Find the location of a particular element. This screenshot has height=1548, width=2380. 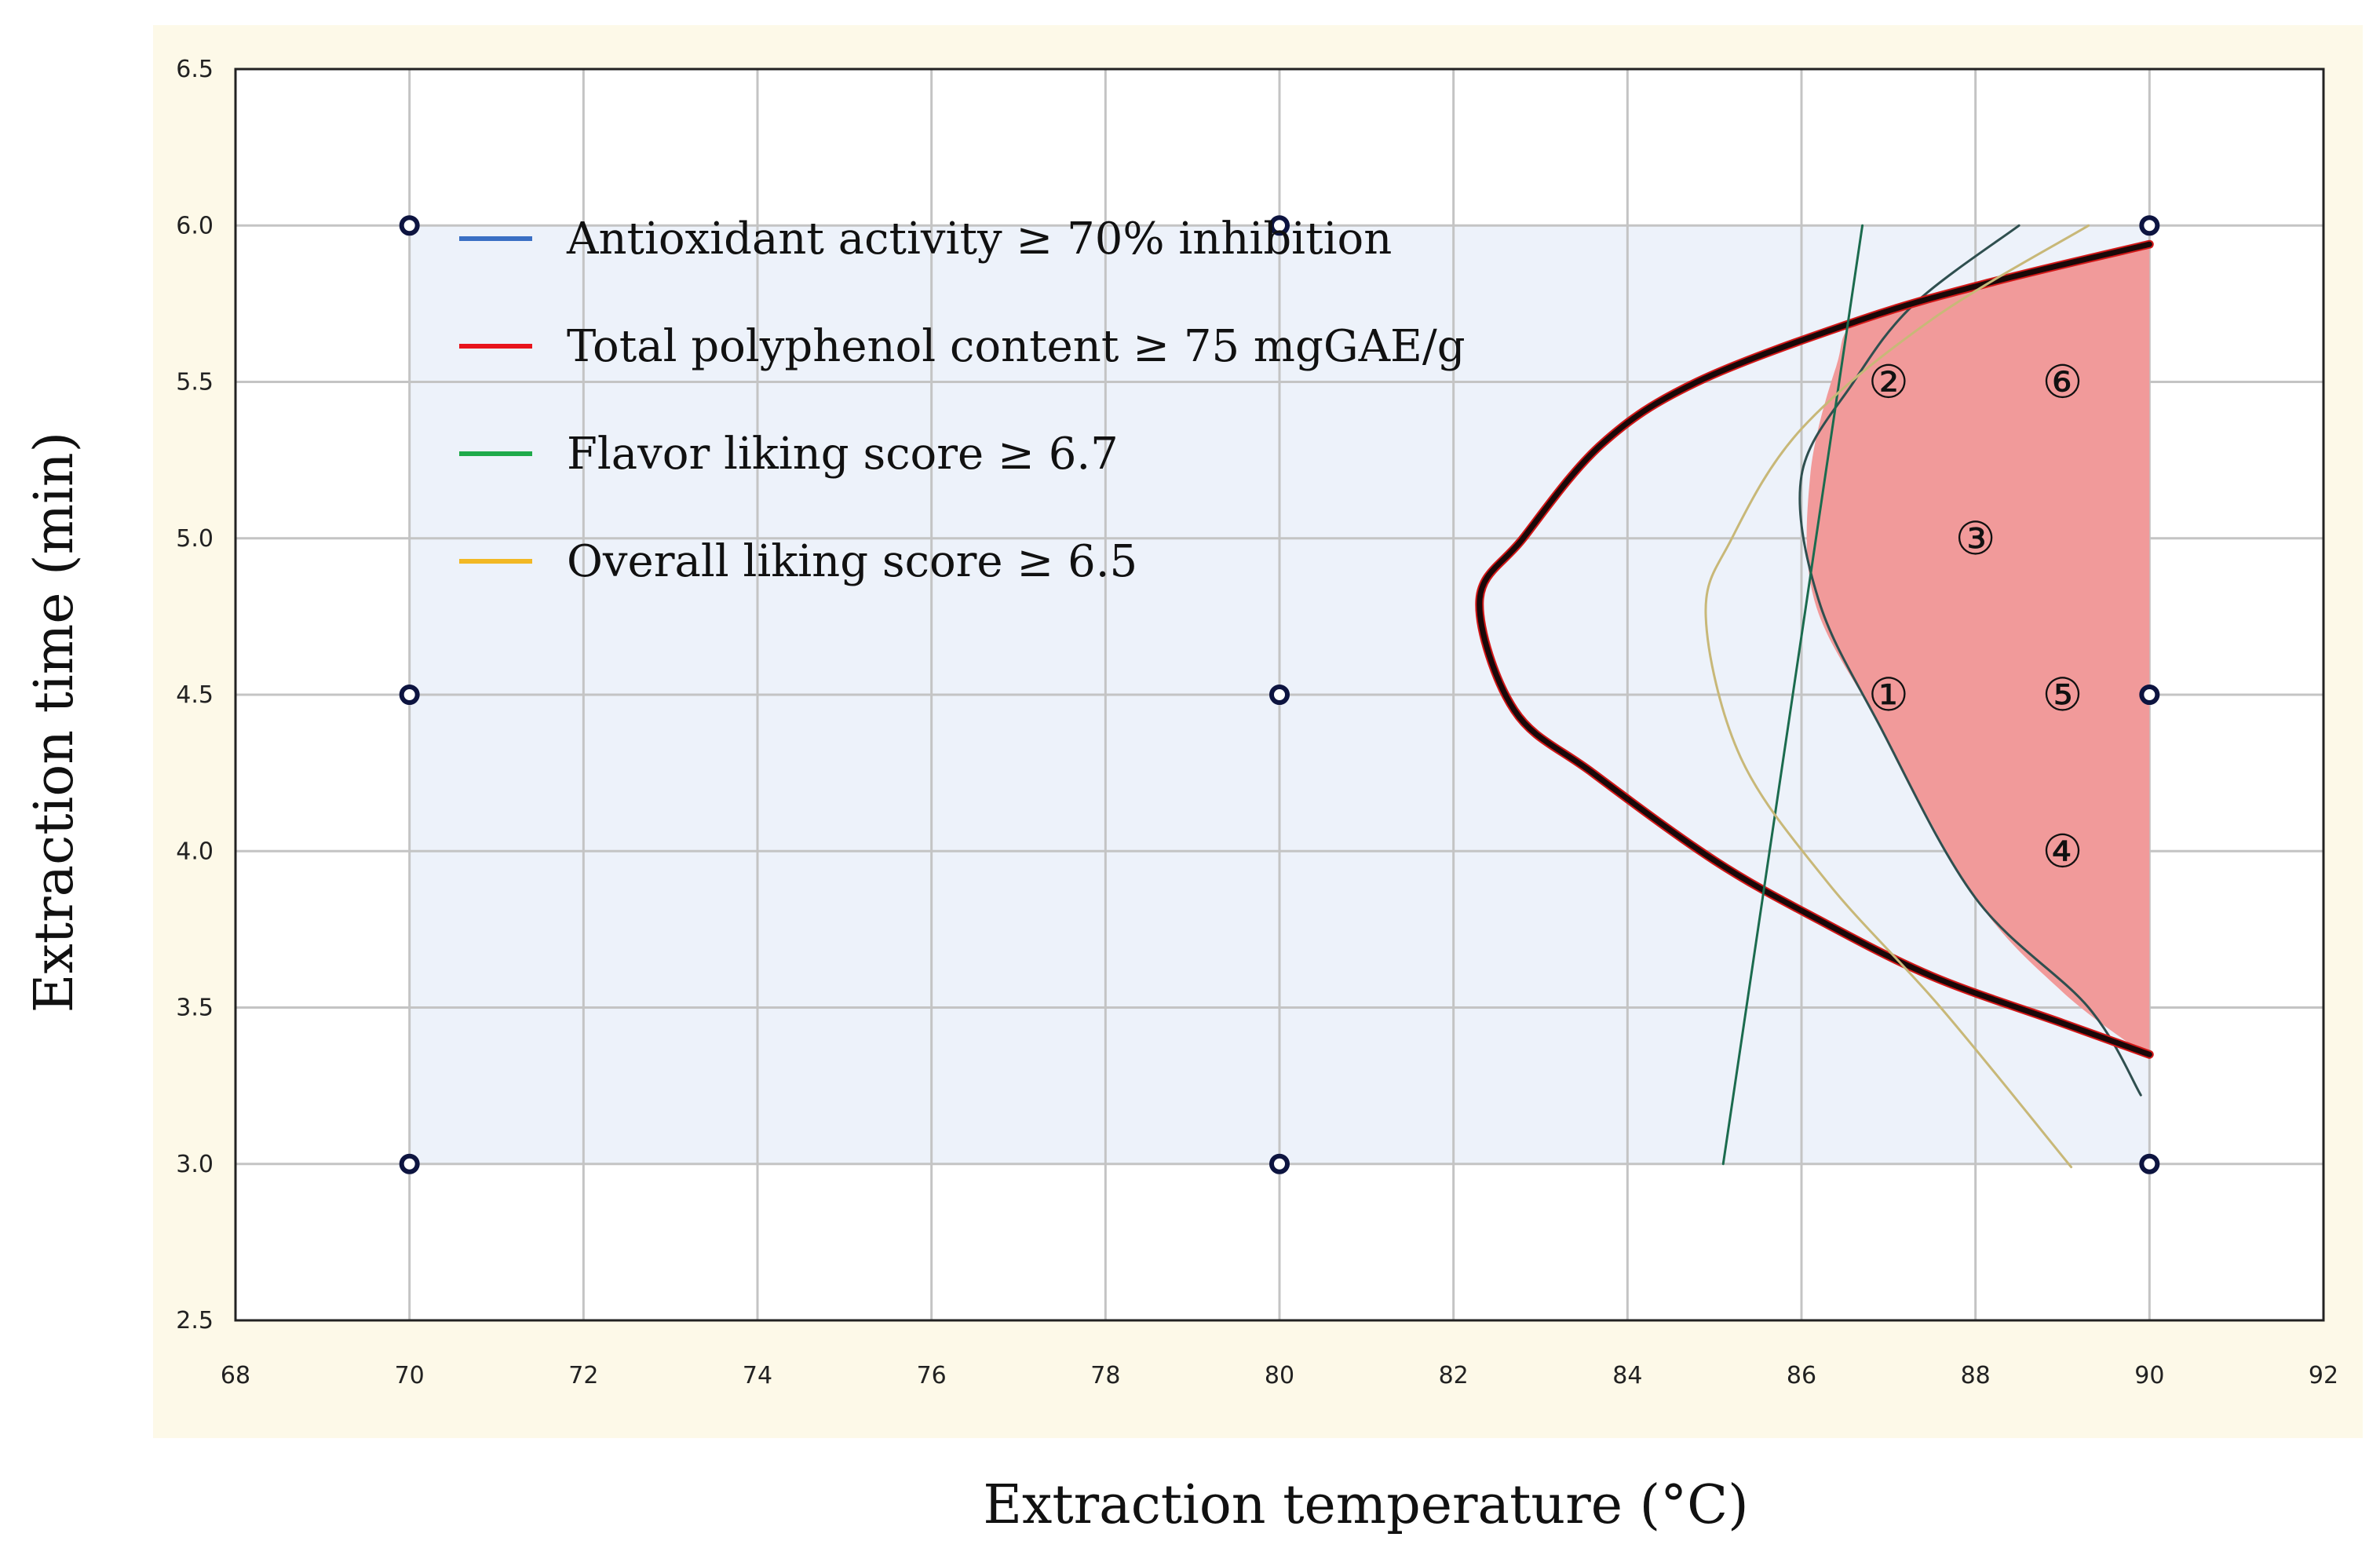

y-axis-title: Extraction time (min) is located at coordinates (55, 722).